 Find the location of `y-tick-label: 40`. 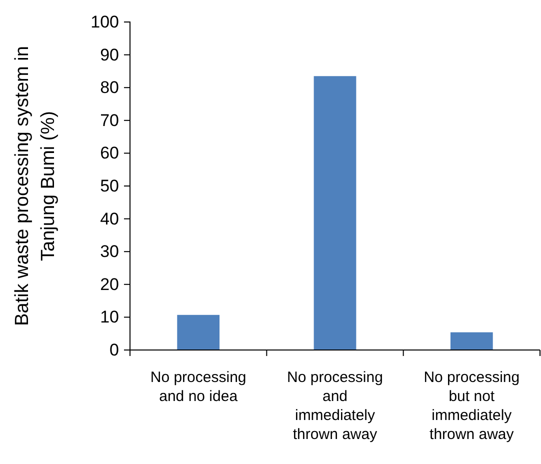

y-tick-label: 40 is located at coordinates (109, 218).